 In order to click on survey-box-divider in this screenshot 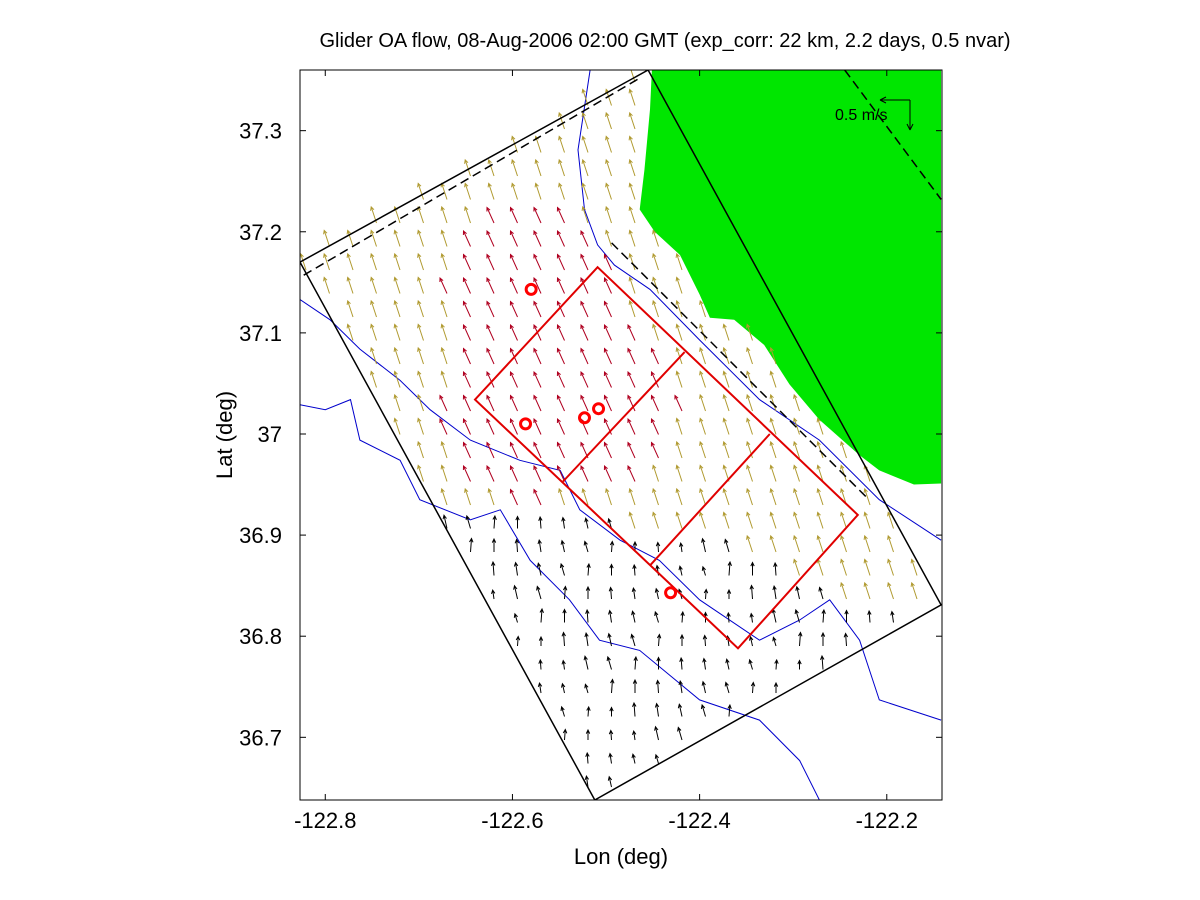, I will do `click(710, 500)`.